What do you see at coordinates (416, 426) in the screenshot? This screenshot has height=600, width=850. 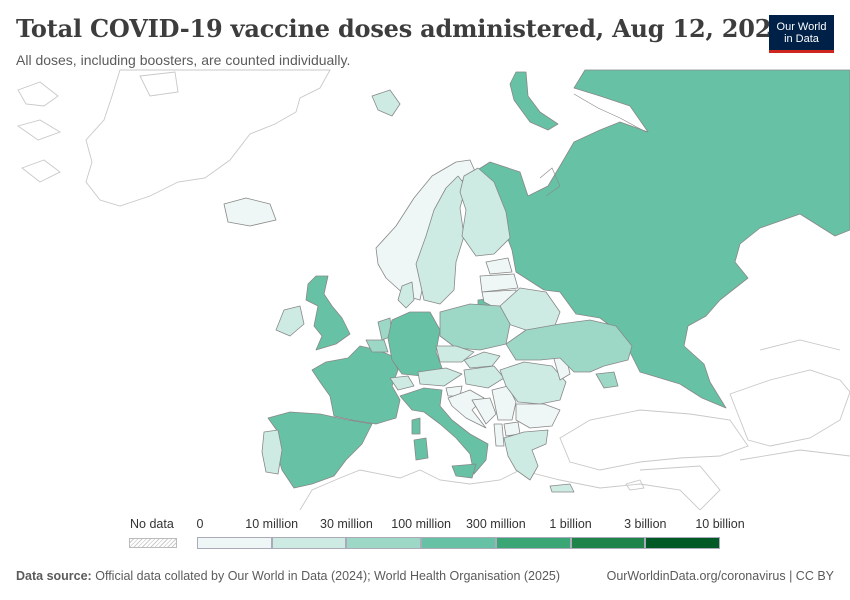 I see `corsica` at bounding box center [416, 426].